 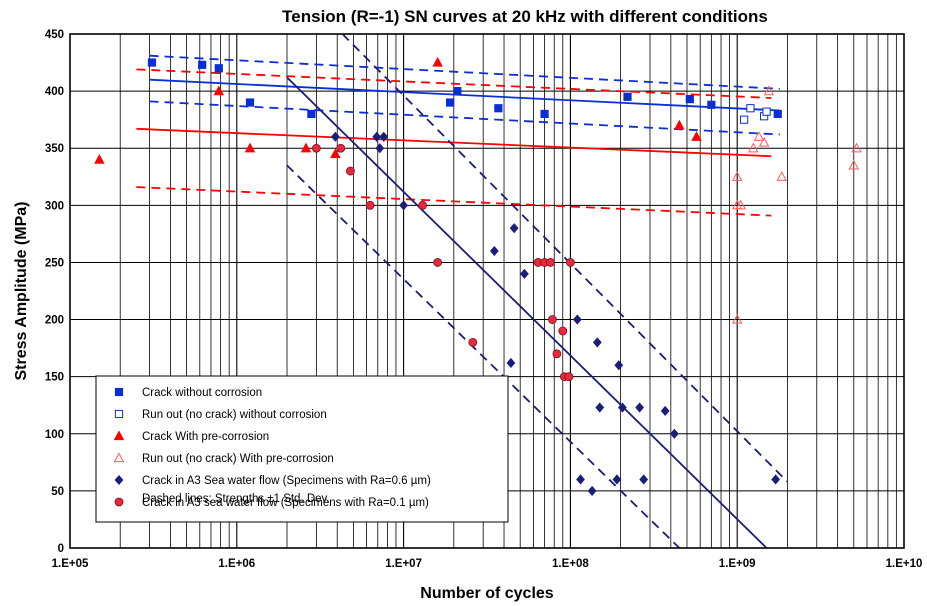 What do you see at coordinates (205, 437) in the screenshot?
I see `legend-entry-label: Crack With pre-corrosion` at bounding box center [205, 437].